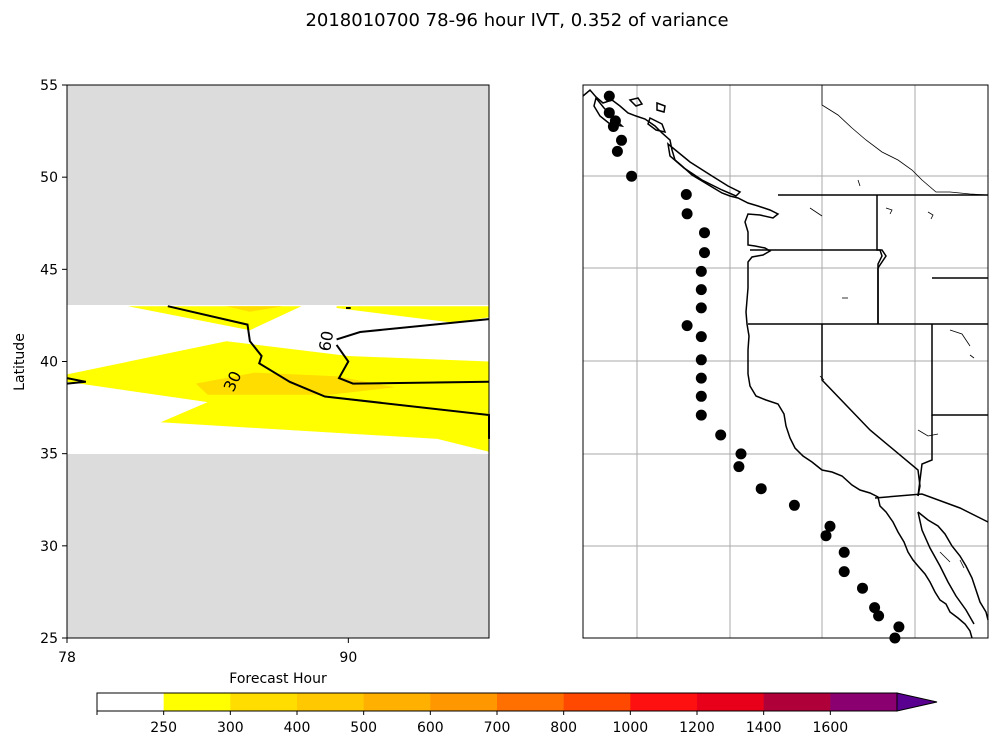 Image resolution: width=1000 pixels, height=749 pixels. What do you see at coordinates (764, 728) in the screenshot?
I see `colorbar-tick-label: 1400` at bounding box center [764, 728].